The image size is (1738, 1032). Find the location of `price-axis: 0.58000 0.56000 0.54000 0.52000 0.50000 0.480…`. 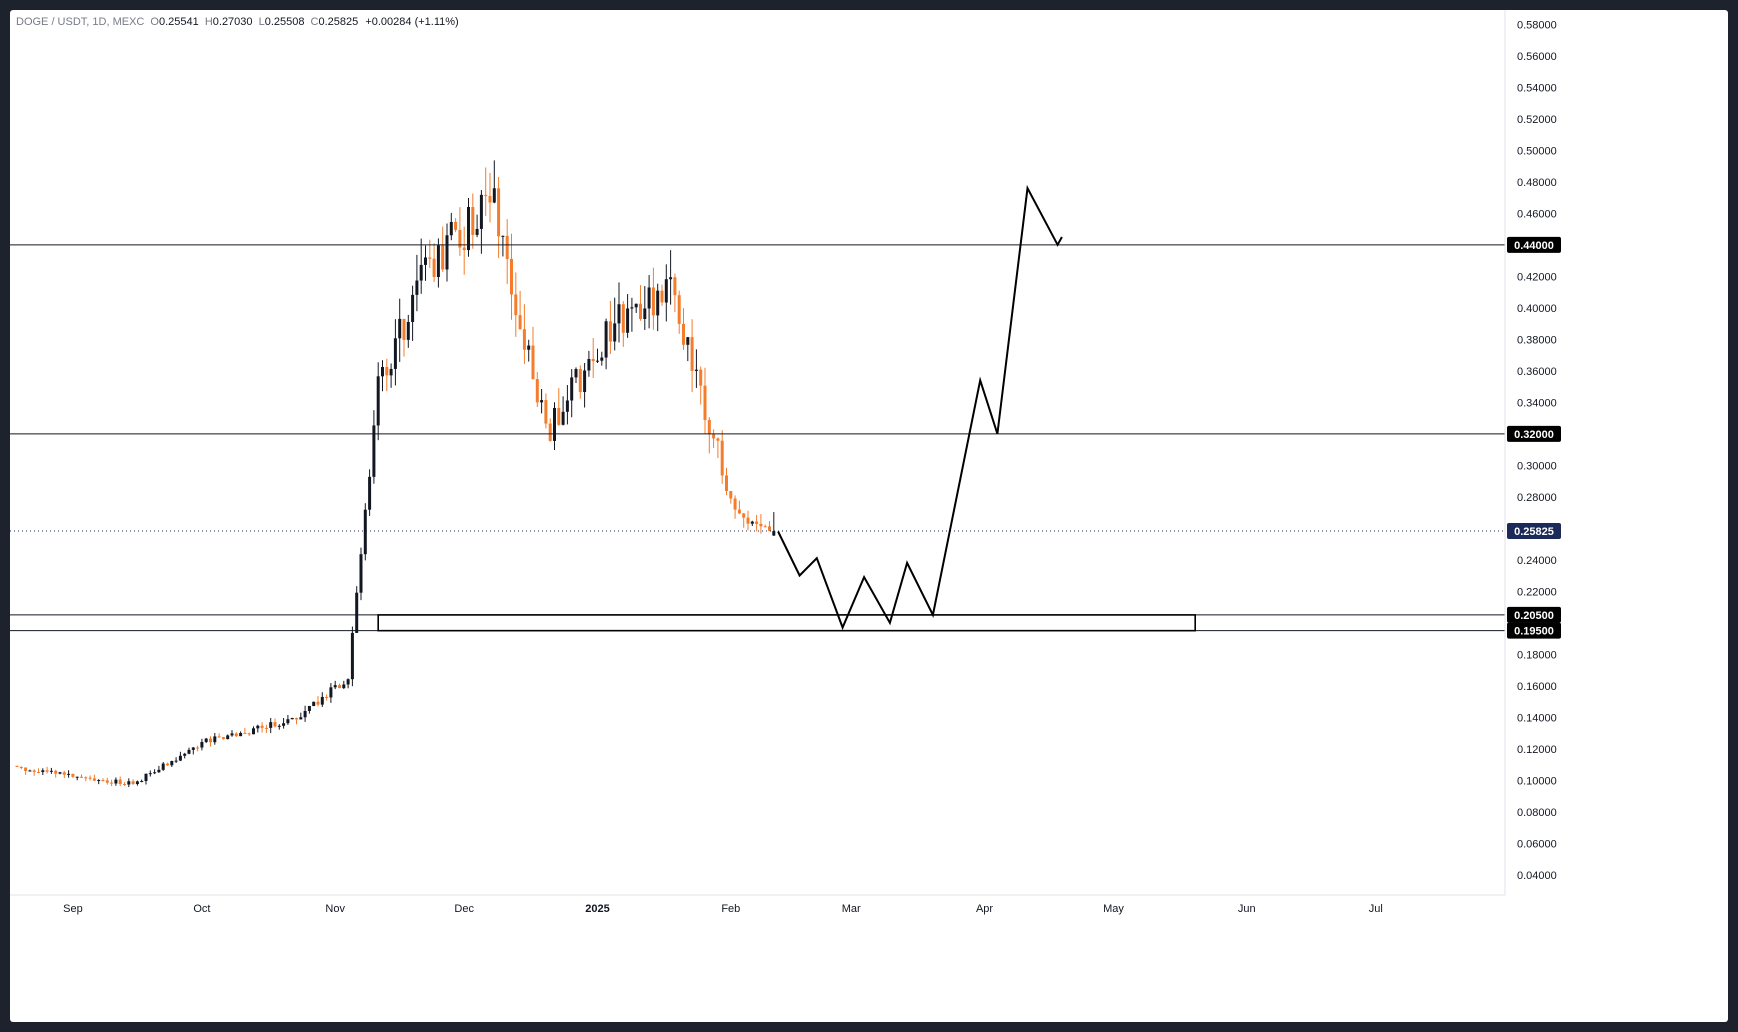

price-axis: 0.58000 0.56000 0.54000 0.52000 0.50000 0.480… is located at coordinates (1530, 452).